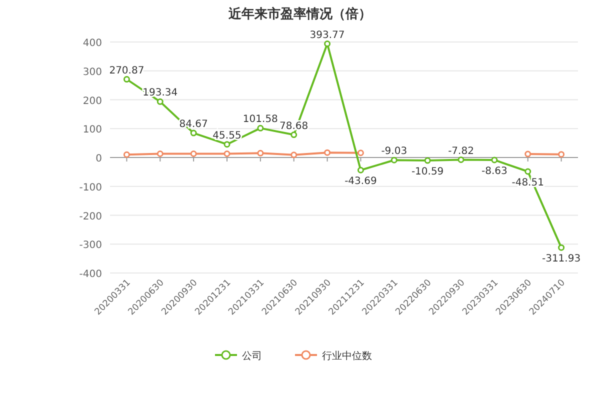  I want to click on y-tick-label: -400, so click(90, 274).